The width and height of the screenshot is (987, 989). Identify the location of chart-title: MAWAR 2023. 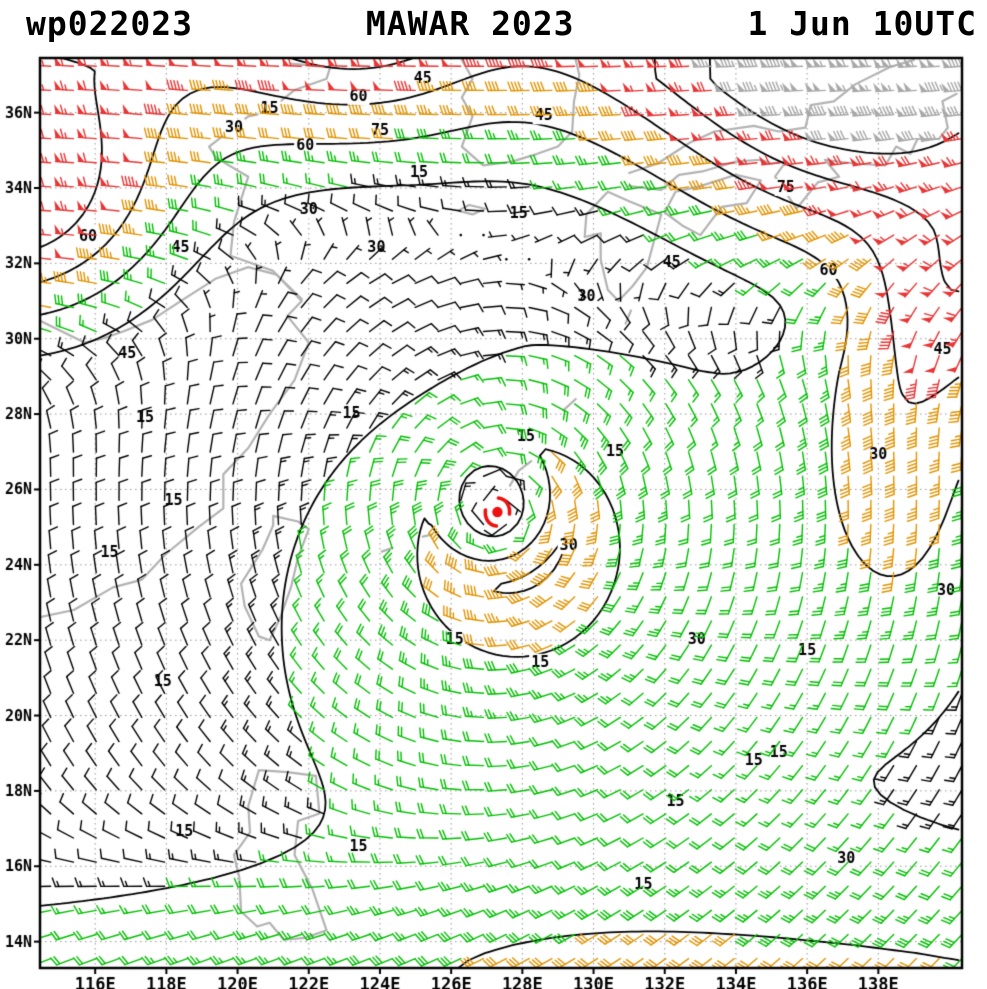
(470, 23).